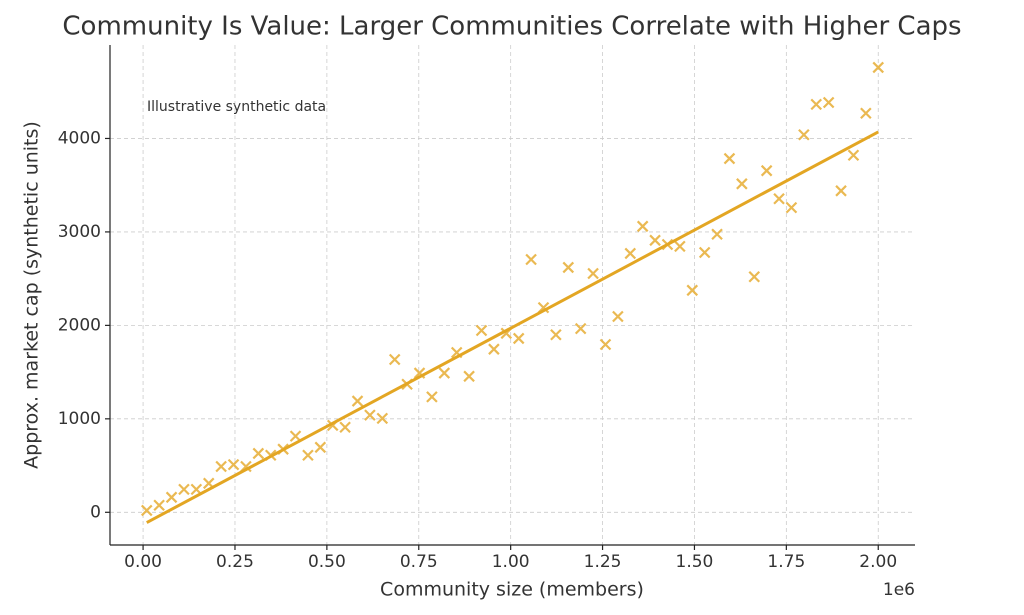 The height and width of the screenshot is (615, 1024). I want to click on x-offset-label: 1e6, so click(899, 590).